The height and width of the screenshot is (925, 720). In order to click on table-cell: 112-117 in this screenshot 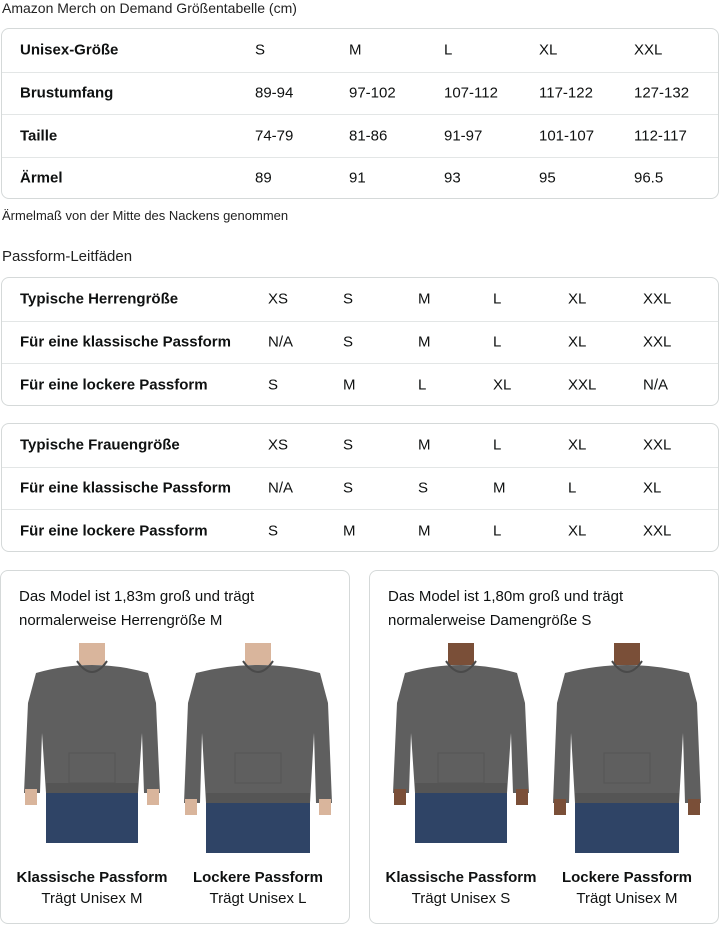, I will do `click(660, 136)`.